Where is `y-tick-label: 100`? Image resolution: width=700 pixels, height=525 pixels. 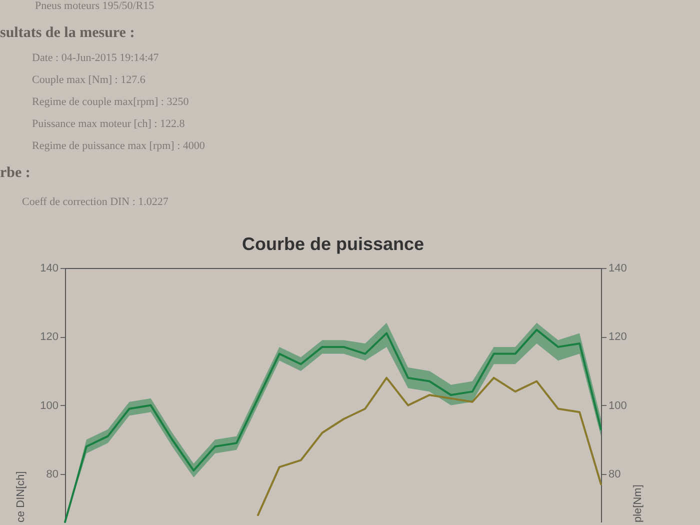
y-tick-label: 100 is located at coordinates (49, 406).